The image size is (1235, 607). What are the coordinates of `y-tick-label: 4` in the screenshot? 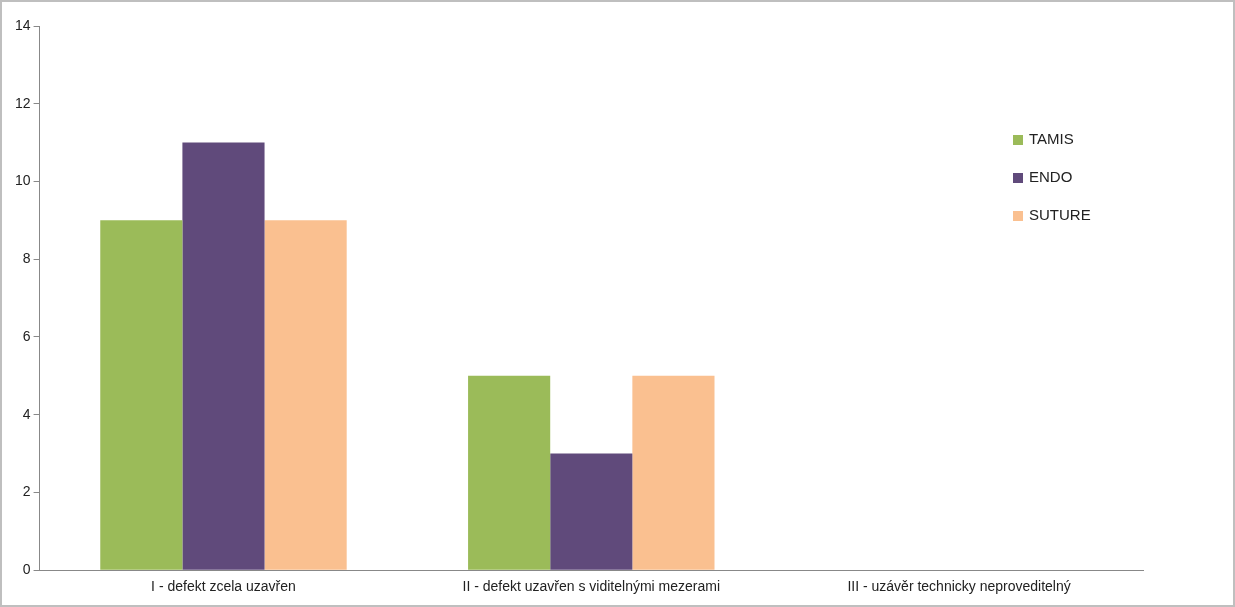 It's located at (26, 413).